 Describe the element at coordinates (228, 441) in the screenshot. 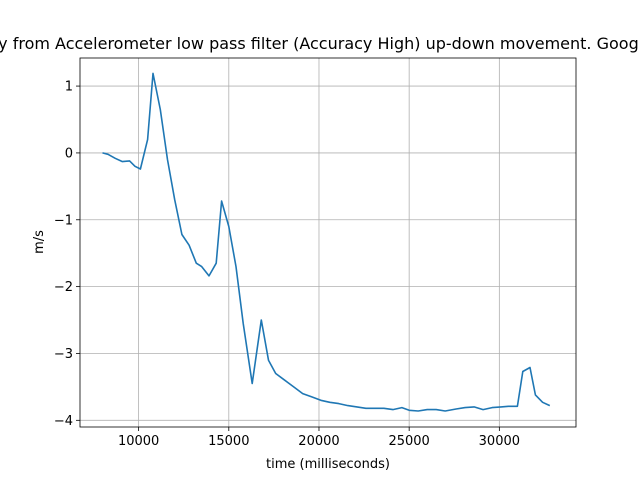

I see `x-tick-label: 15000` at that location.